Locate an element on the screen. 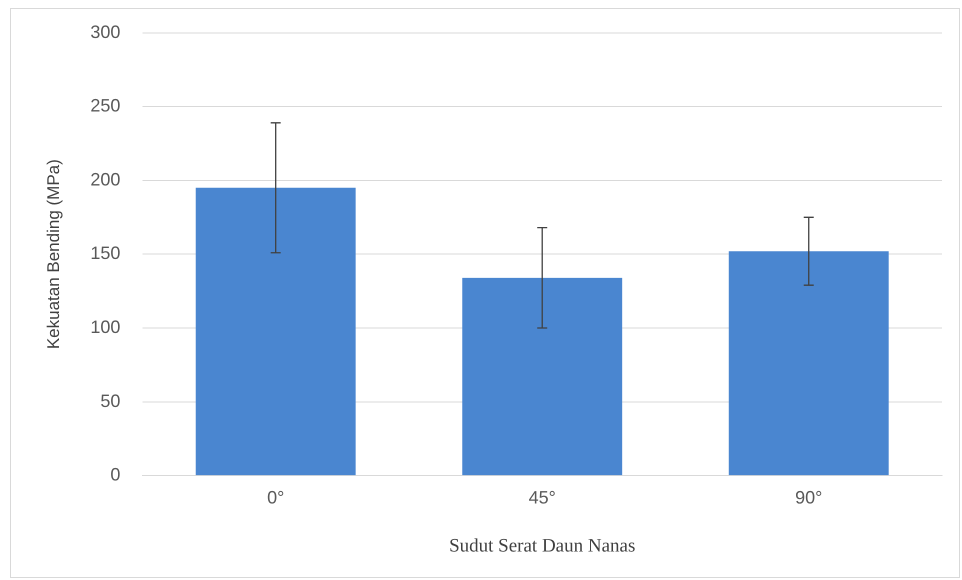  y-tick-label: 100 is located at coordinates (105, 326).